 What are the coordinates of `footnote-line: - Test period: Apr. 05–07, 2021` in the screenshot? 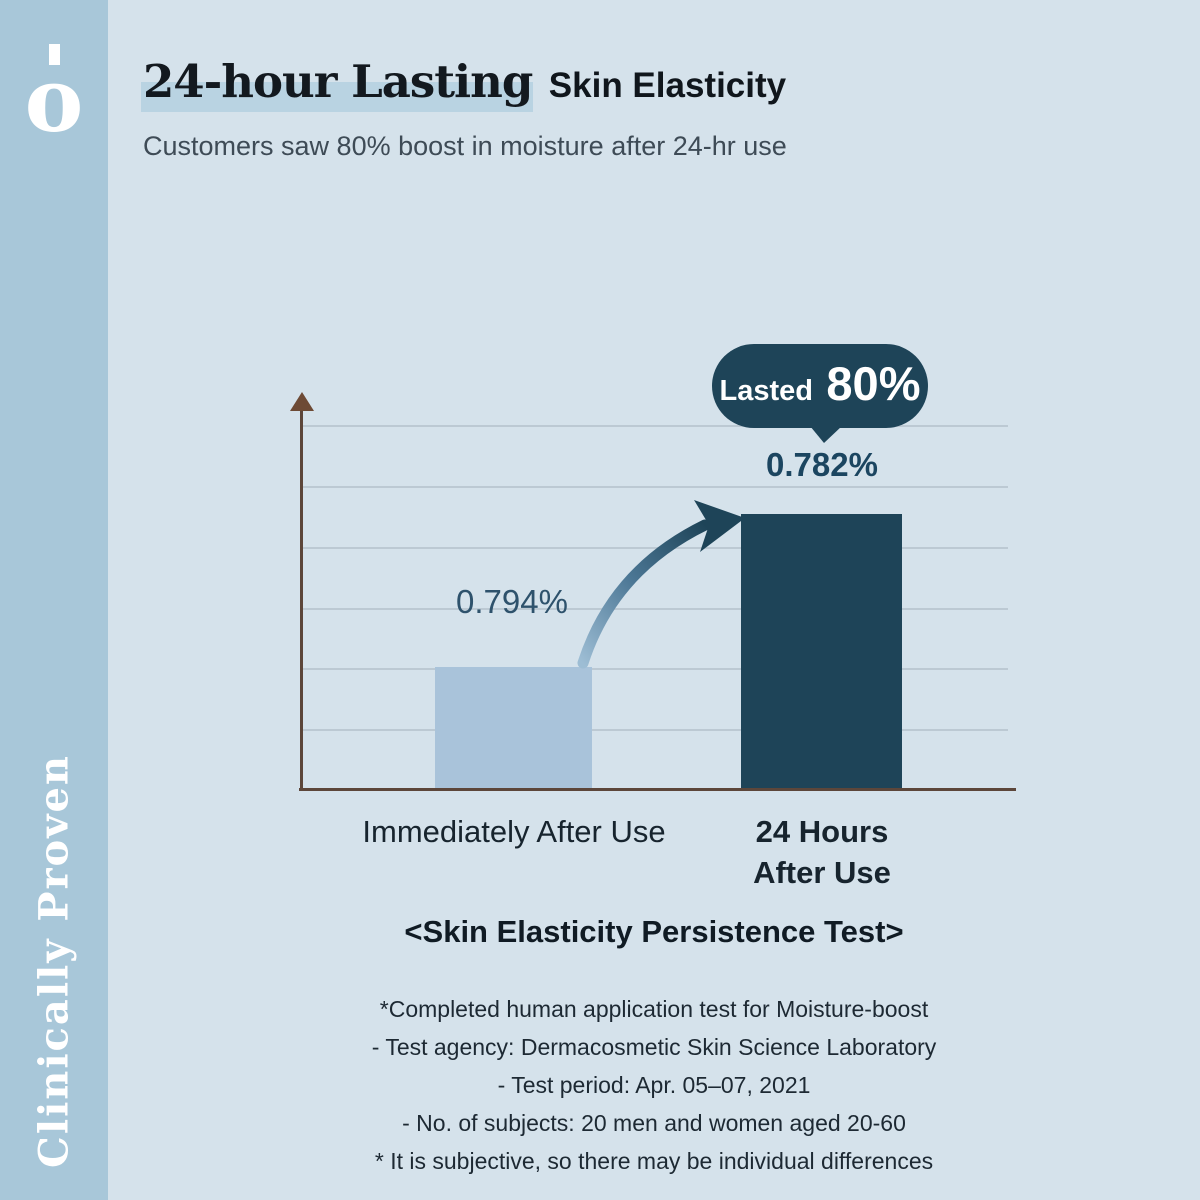 It's located at (654, 1085).